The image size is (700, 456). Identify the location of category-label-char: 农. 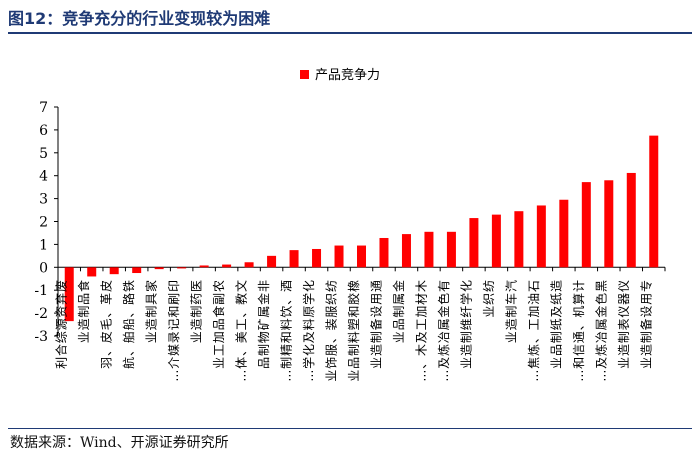
(219, 286).